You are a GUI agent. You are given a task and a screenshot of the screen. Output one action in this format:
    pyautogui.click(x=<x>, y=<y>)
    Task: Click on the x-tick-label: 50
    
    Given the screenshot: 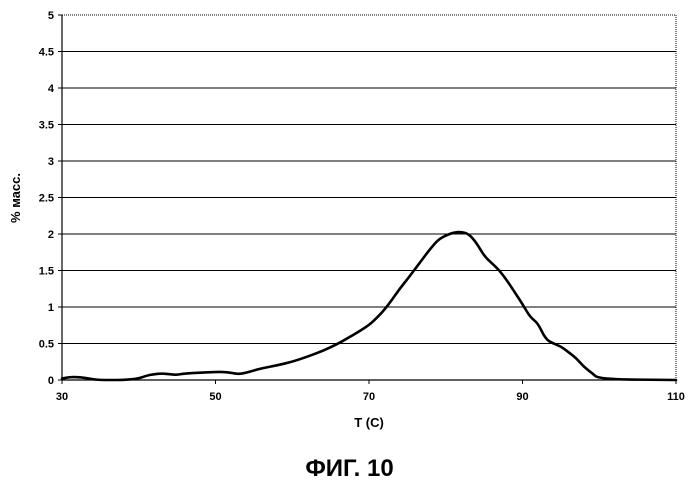 What is the action you would take?
    pyautogui.click(x=215, y=397)
    